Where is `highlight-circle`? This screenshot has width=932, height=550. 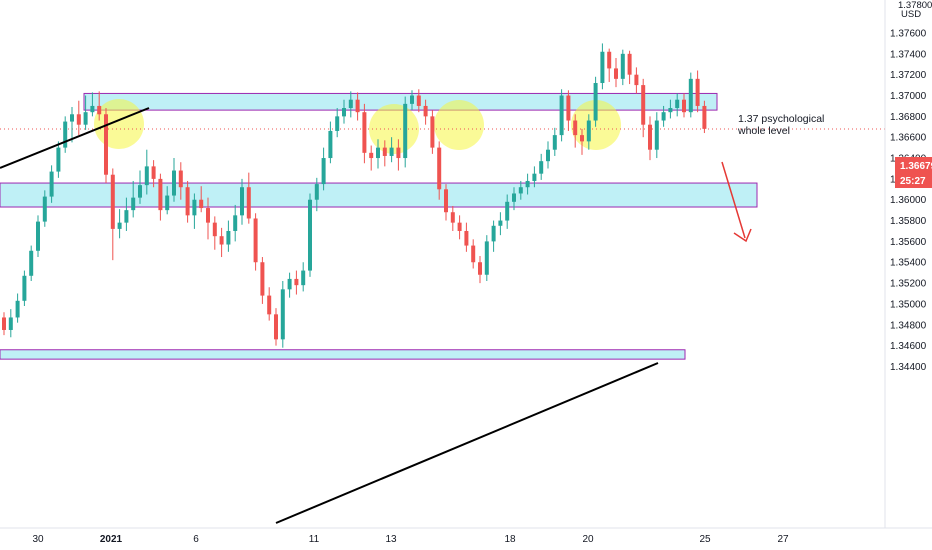 highlight-circle is located at coordinates (119, 124).